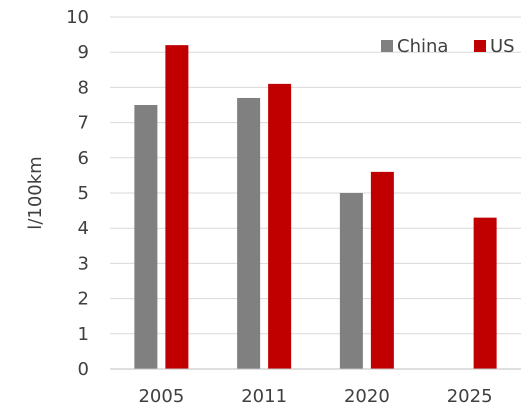 The width and height of the screenshot is (531, 411). Describe the element at coordinates (77, 17) in the screenshot. I see `y-tick-label: 10` at that location.